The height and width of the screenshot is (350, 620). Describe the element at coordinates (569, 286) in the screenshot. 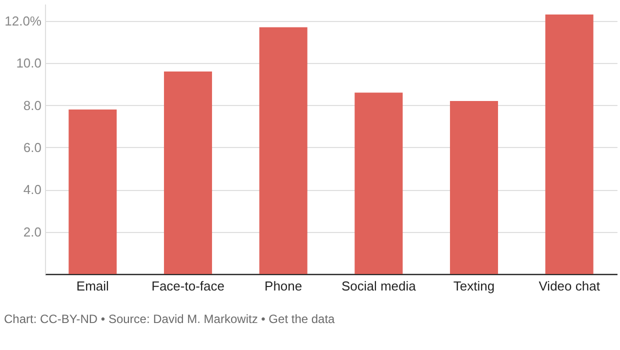

I see `x-tick-label: Video chat` at that location.